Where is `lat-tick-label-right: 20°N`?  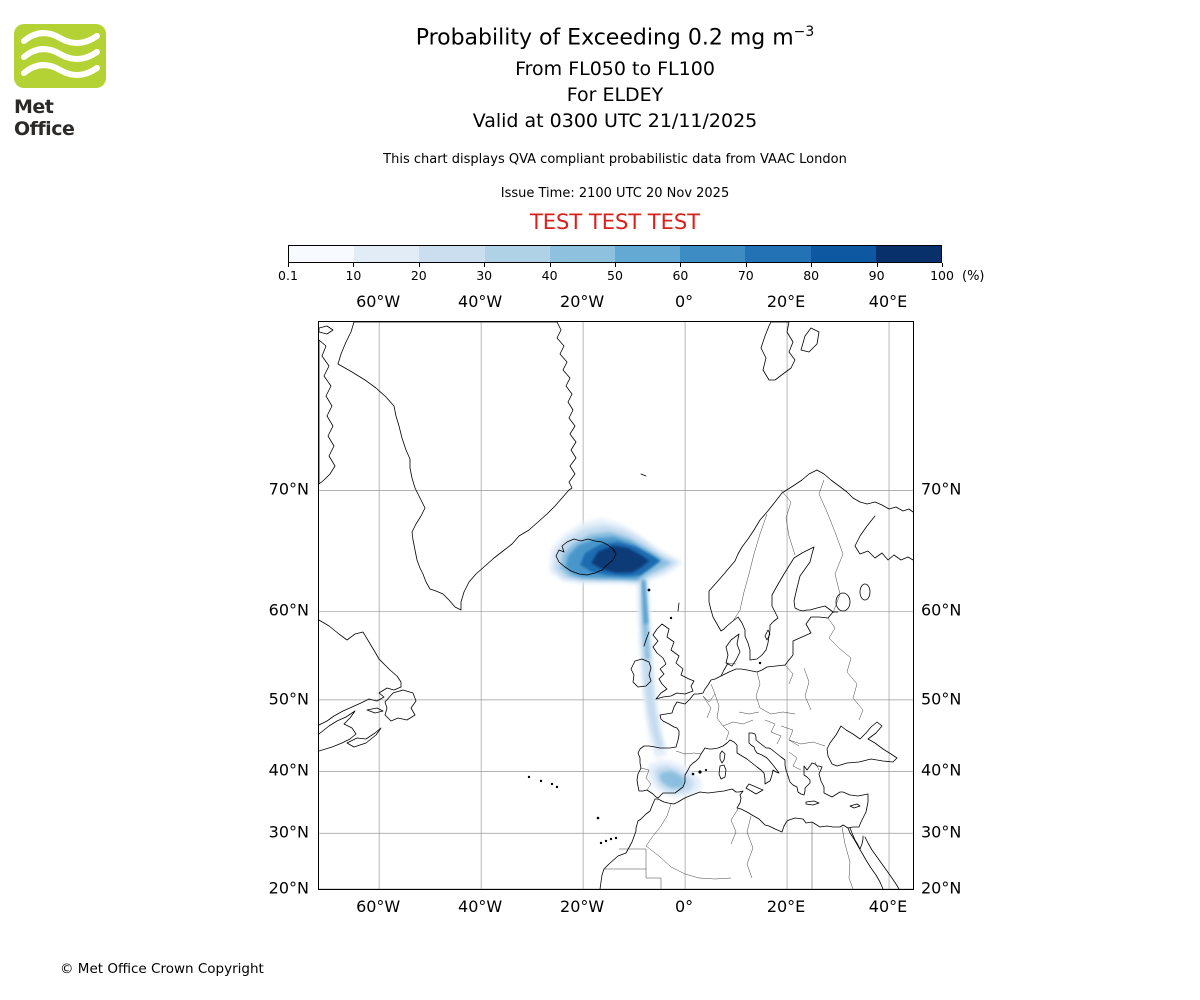
lat-tick-label-right: 20°N is located at coordinates (941, 888).